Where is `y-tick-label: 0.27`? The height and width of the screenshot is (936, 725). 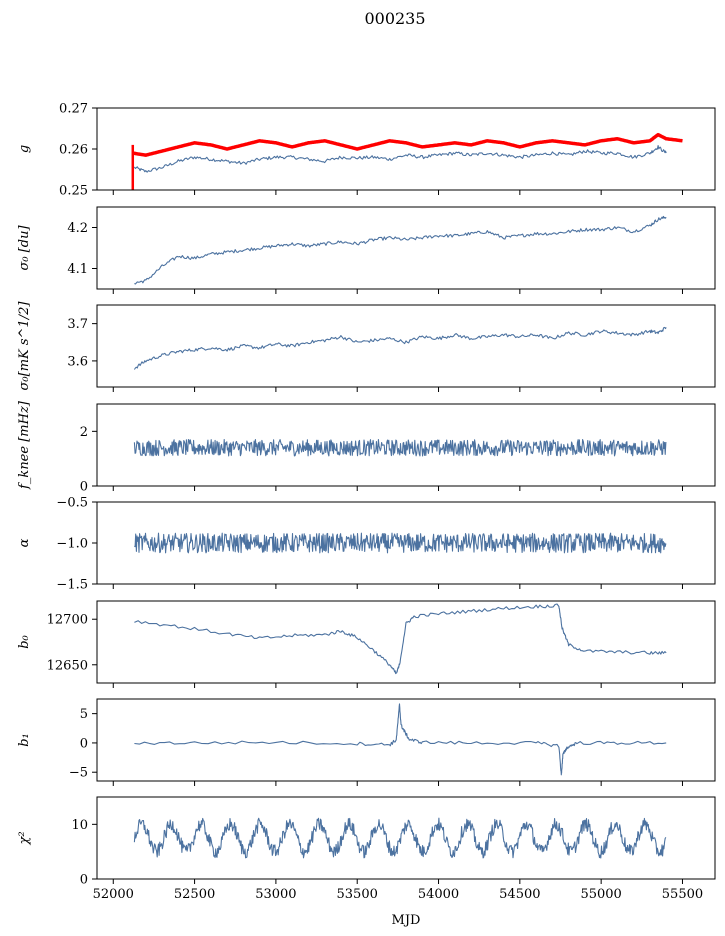
y-tick-label: 0.27 is located at coordinates (73, 109).